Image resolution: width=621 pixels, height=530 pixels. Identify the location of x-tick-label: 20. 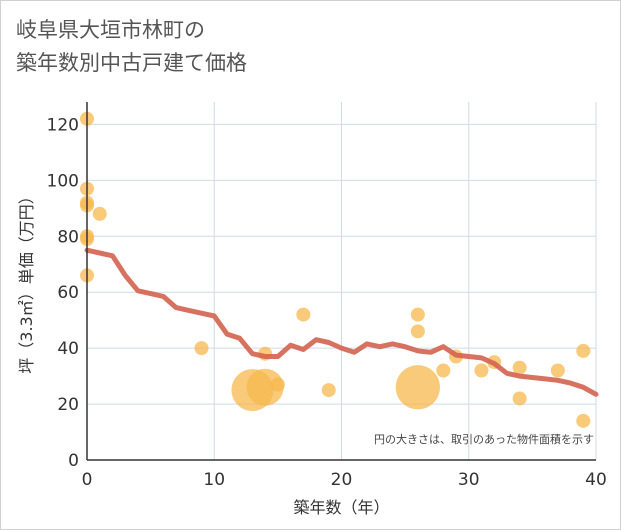
(342, 480).